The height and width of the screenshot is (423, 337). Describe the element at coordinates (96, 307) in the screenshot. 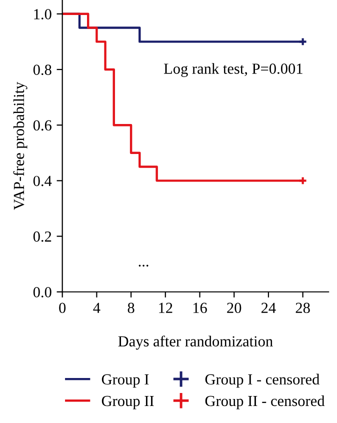

I see `x-tick-label: 4` at that location.